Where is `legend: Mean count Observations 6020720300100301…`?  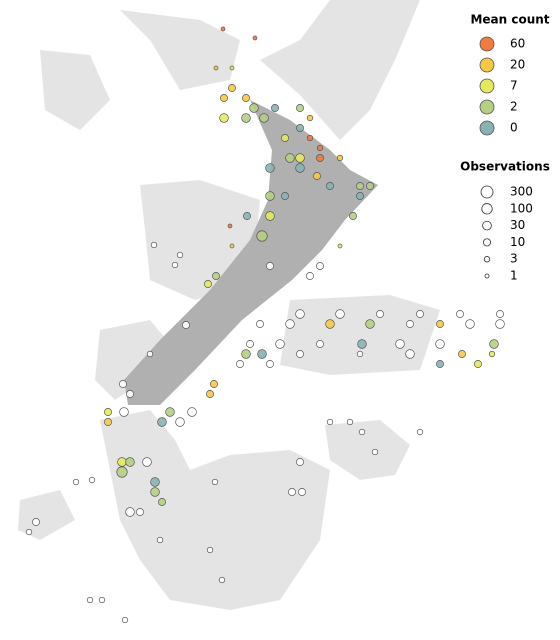
legend: Mean count Observations 6020720300100301… is located at coordinates (505, 148).